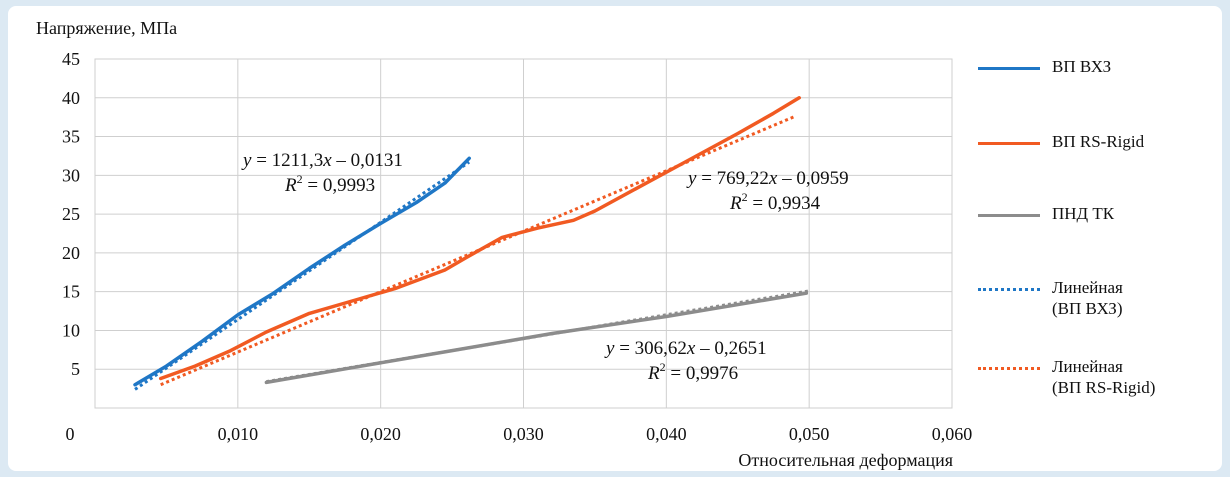 Image resolution: width=1230 pixels, height=477 pixels. What do you see at coordinates (322, 160) in the screenshot?
I see `equation-text: y = 1211,3x – 0,0131` at bounding box center [322, 160].